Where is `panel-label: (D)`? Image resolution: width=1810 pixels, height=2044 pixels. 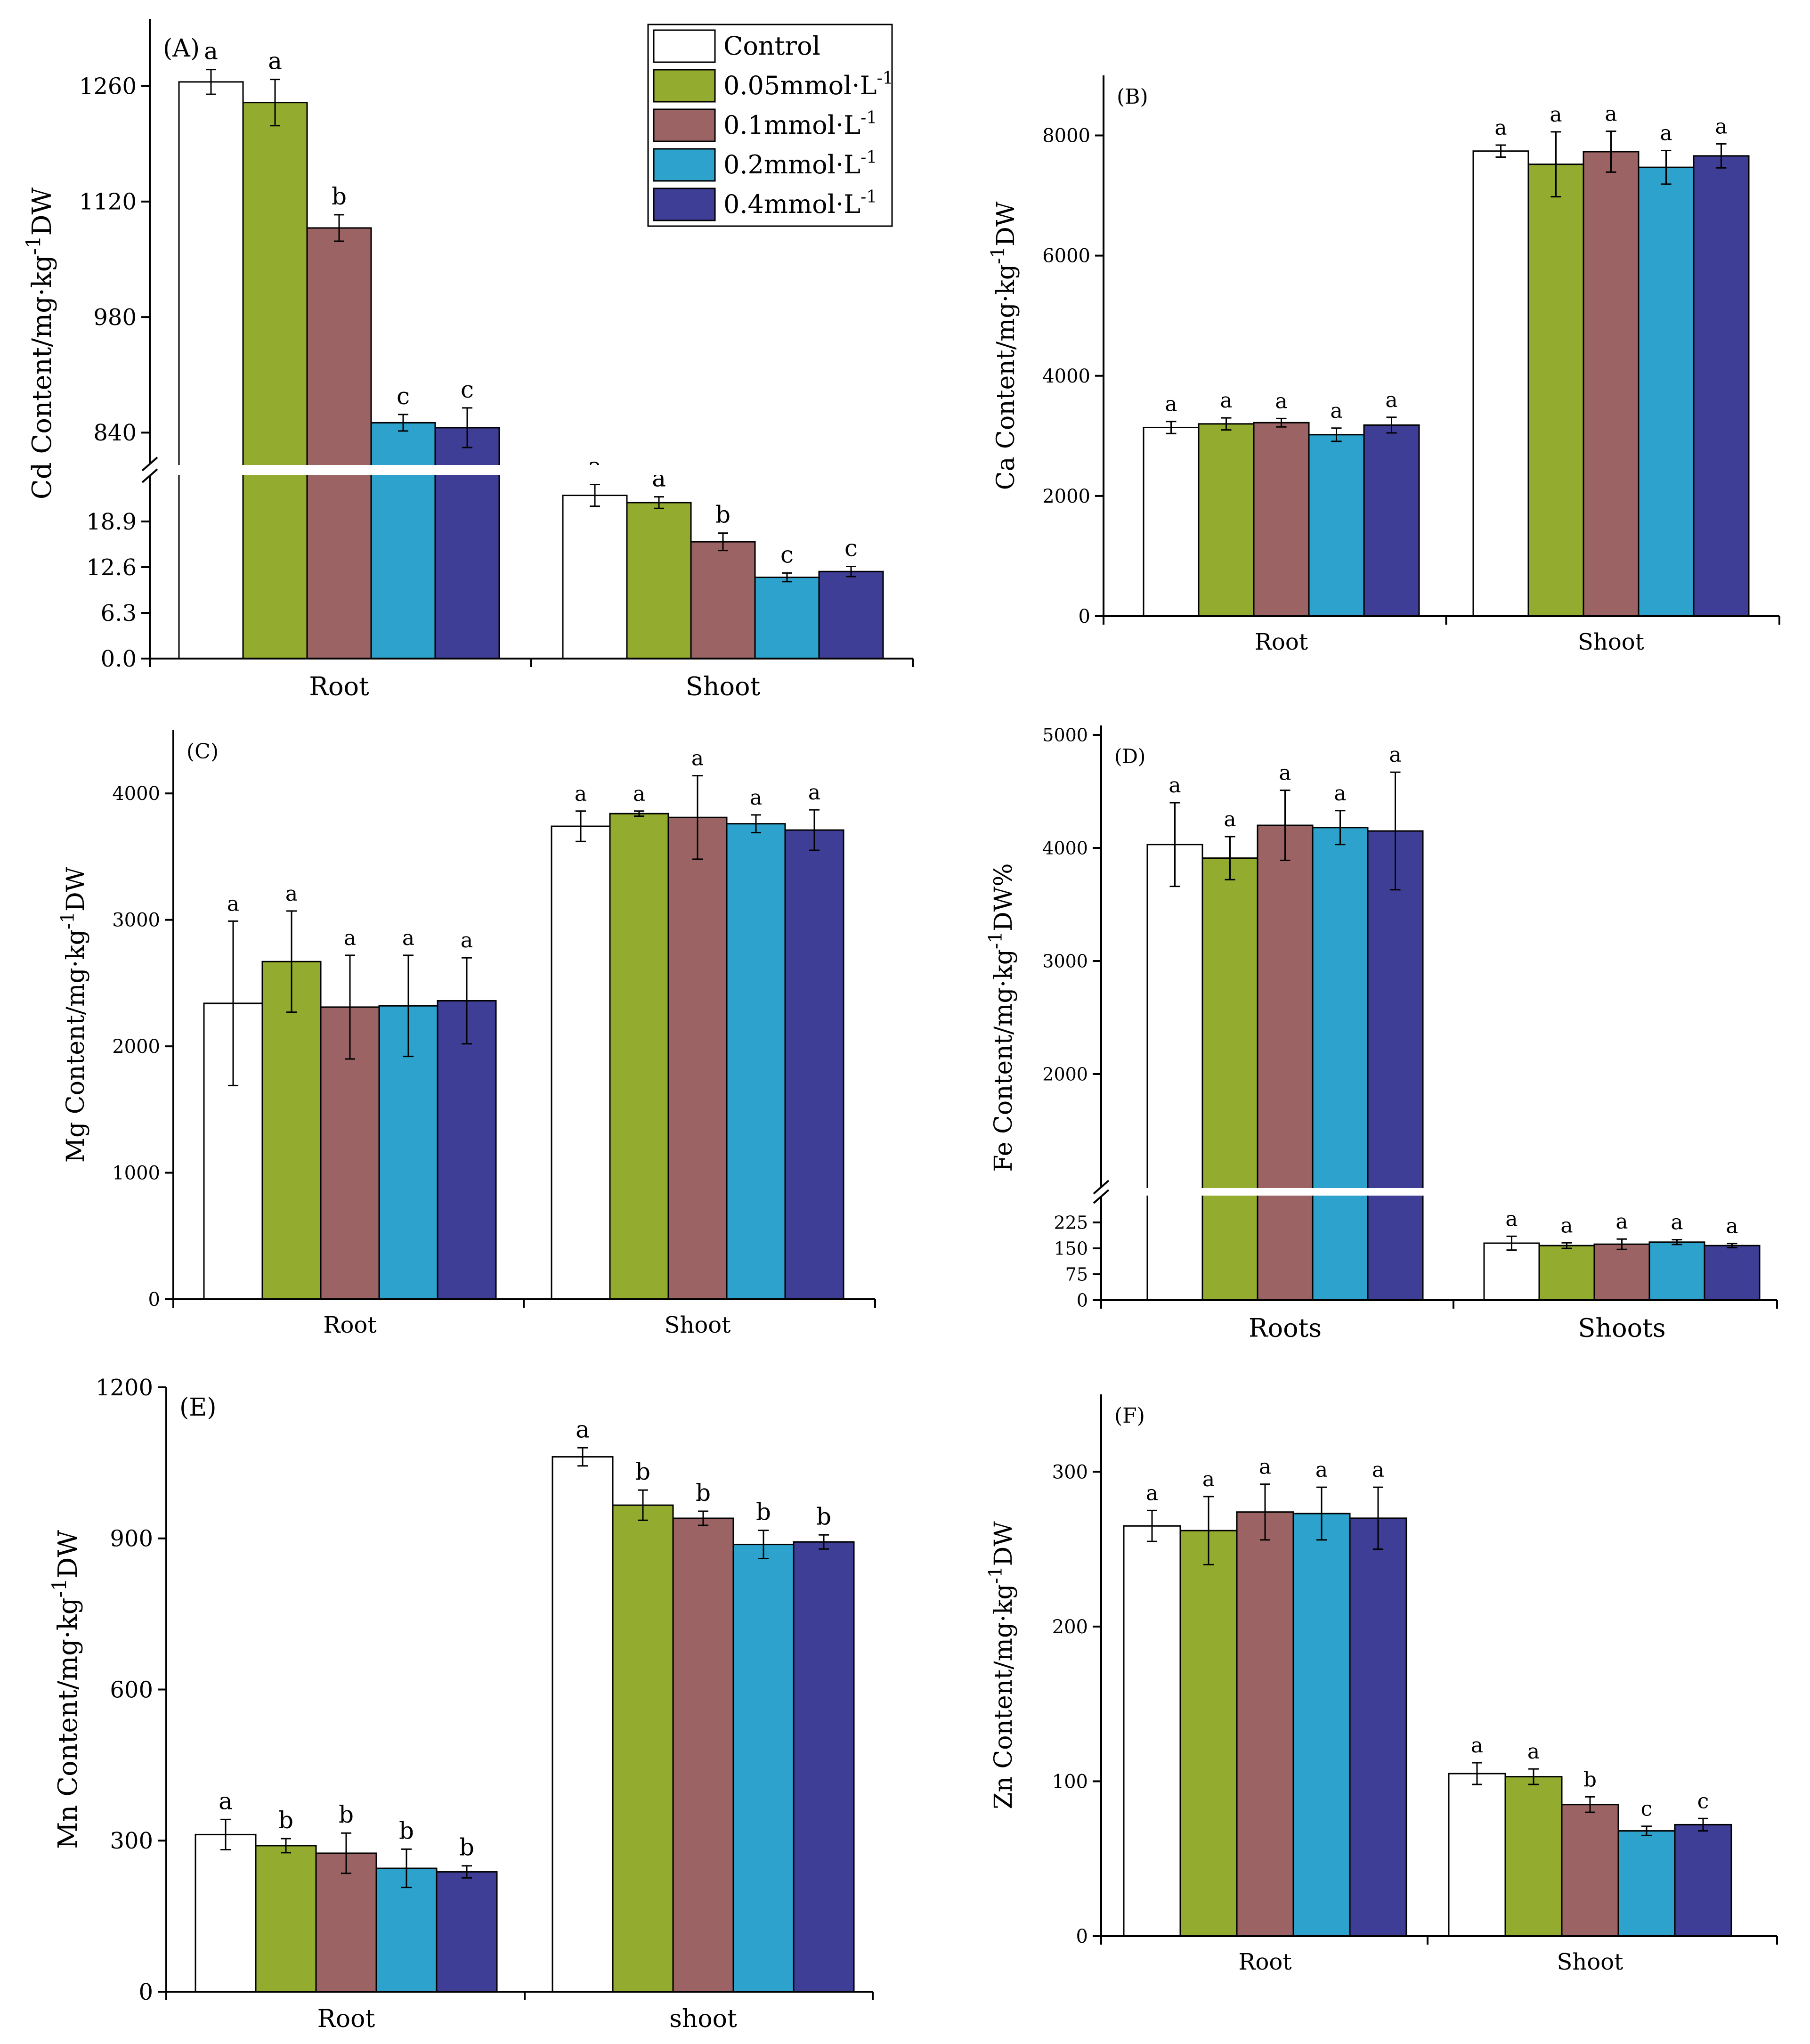 panel-label: (D) is located at coordinates (1129, 756).